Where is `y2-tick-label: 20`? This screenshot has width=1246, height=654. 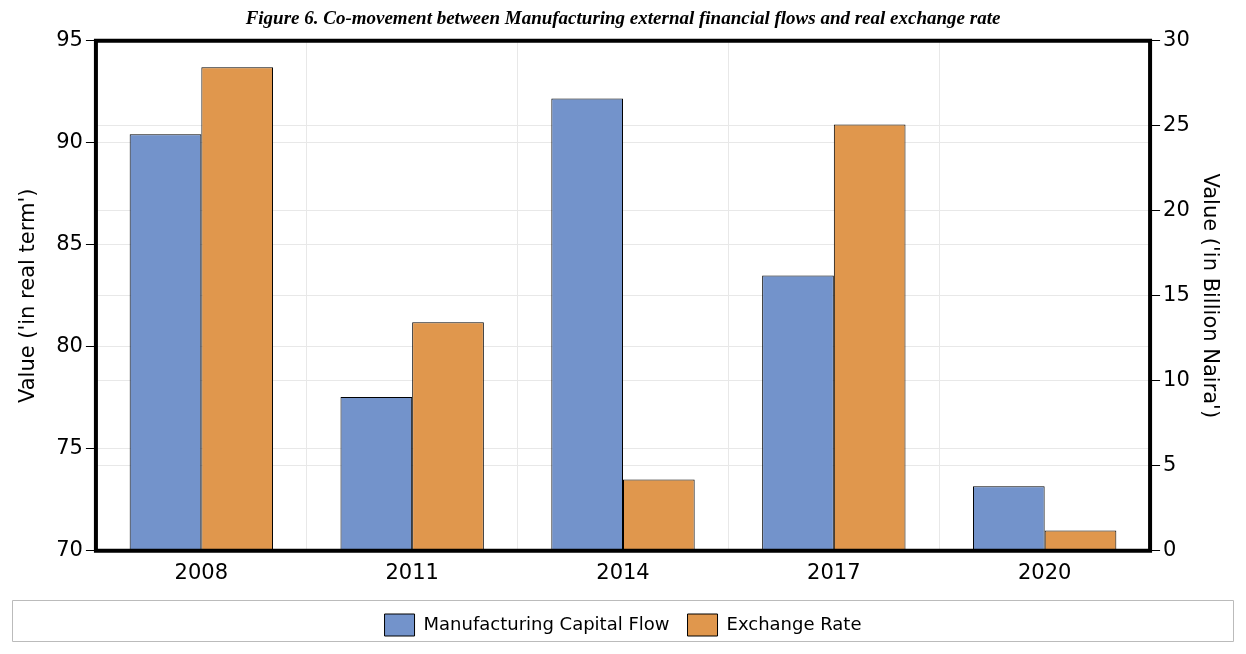 y2-tick-label: 20 is located at coordinates (1176, 209).